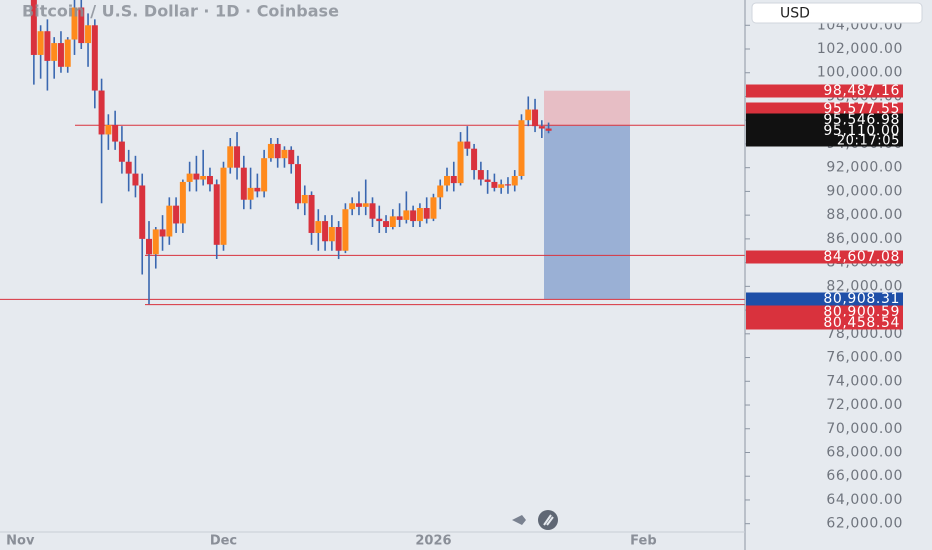  Describe the element at coordinates (864, 358) in the screenshot. I see `y-tick-label: 76,000.00` at that location.